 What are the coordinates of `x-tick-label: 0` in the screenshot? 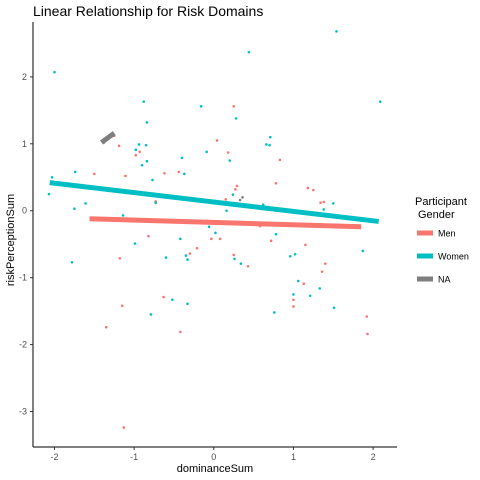 It's located at (213, 457).